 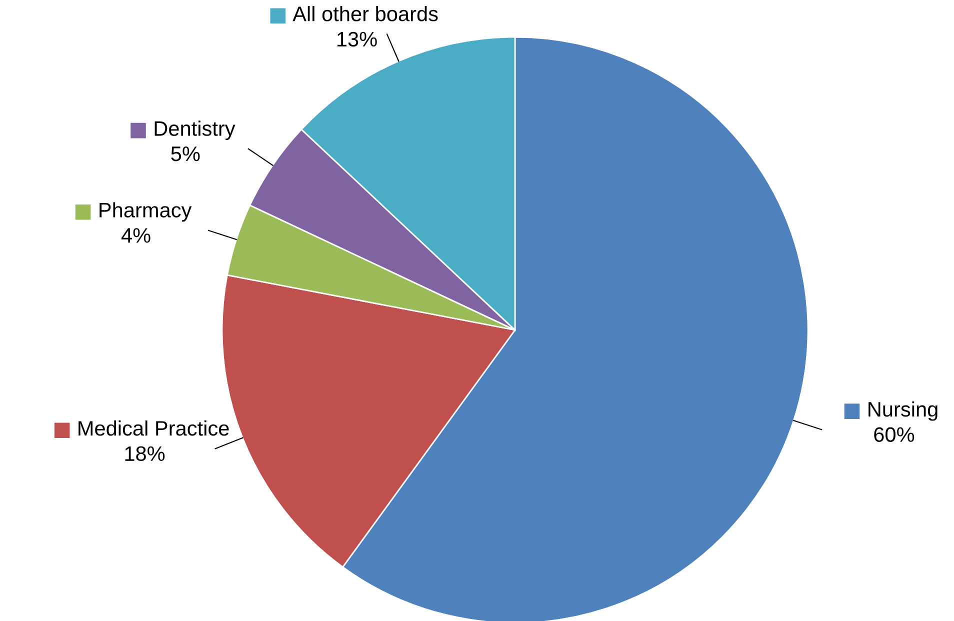 I want to click on legend-label: Medical Practice, so click(x=153, y=428).